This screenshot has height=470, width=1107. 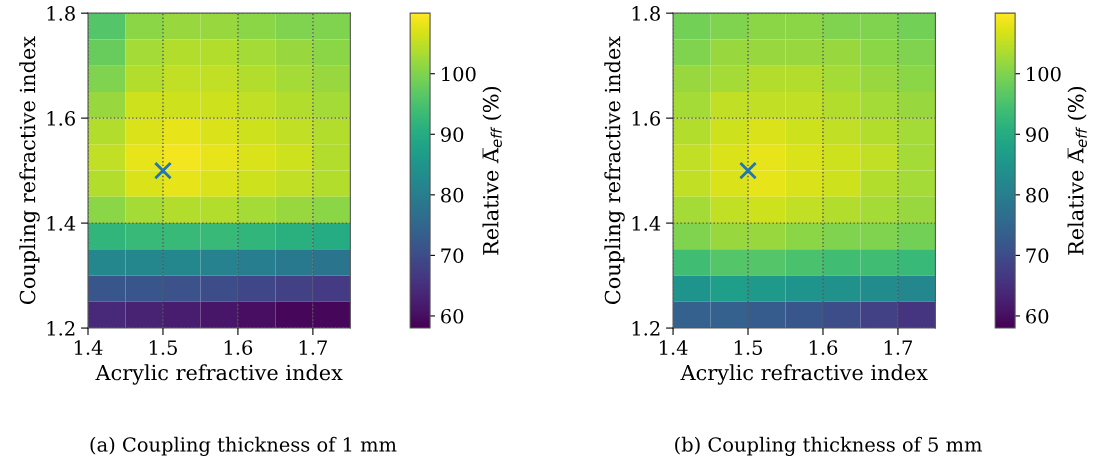 I want to click on text: (b) Coupling thickness of 5 mm, so click(x=828, y=446).